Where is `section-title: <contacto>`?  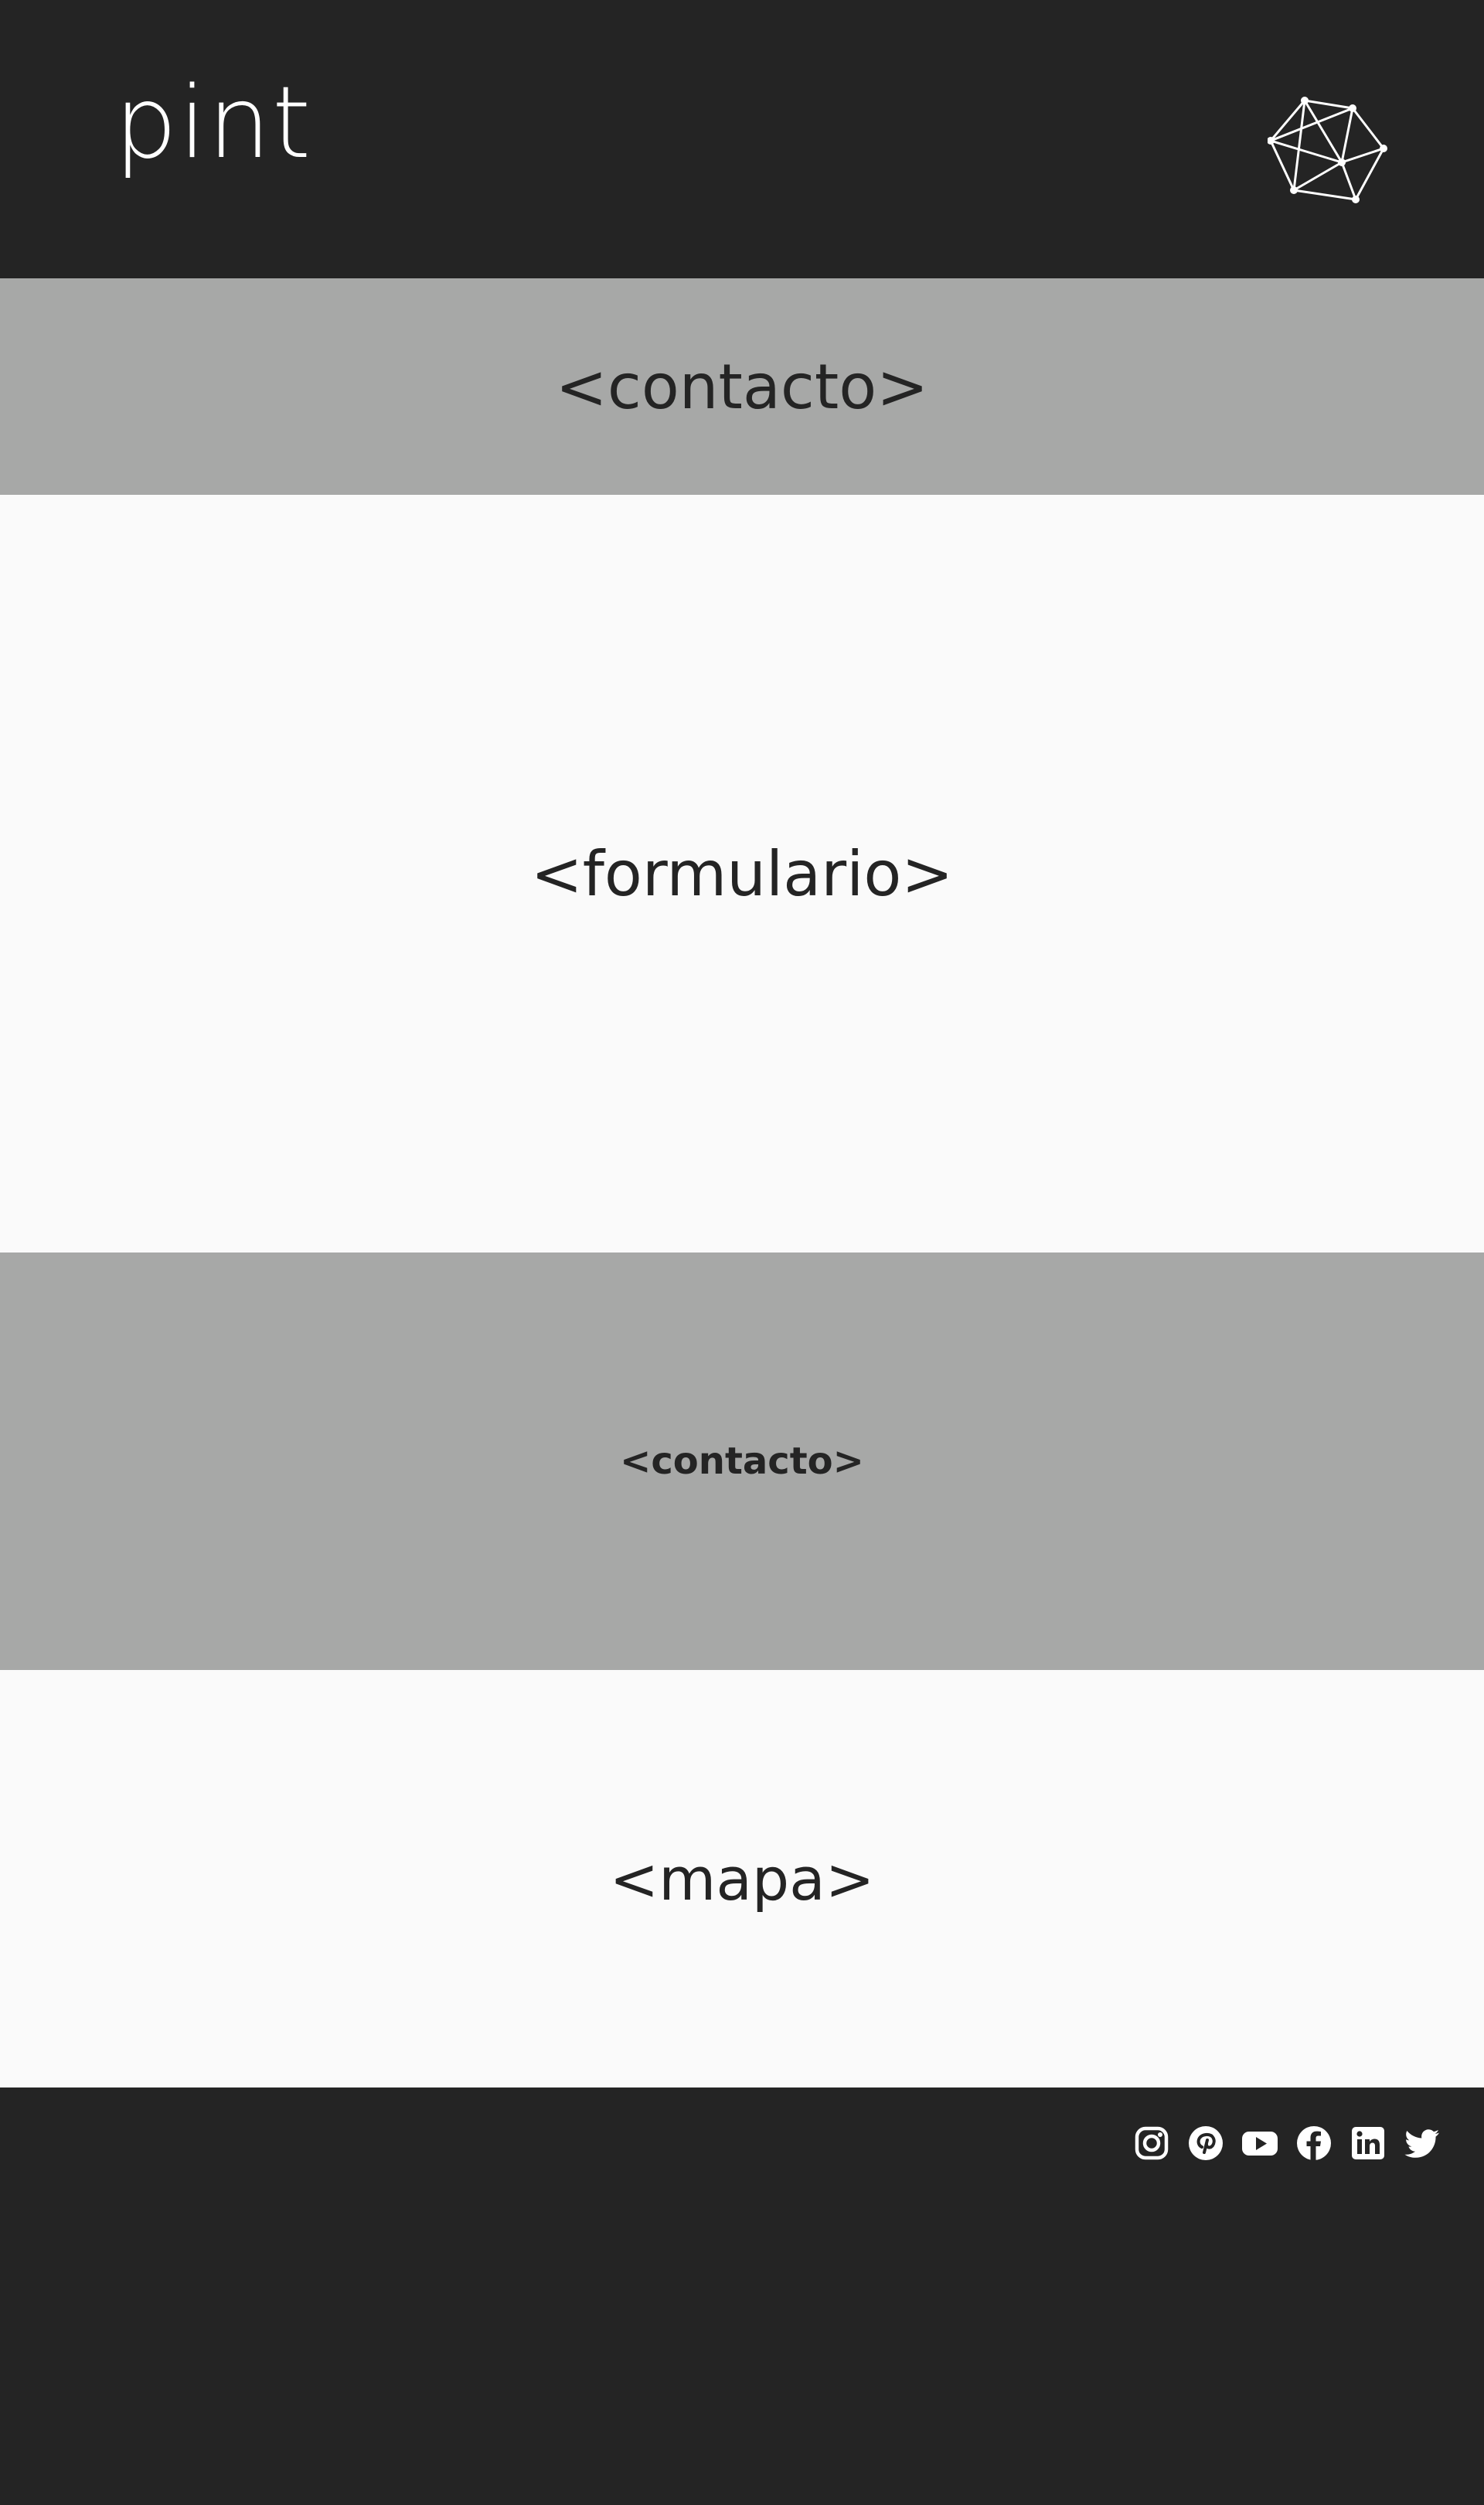
section-title: <contacto> is located at coordinates (742, 386).